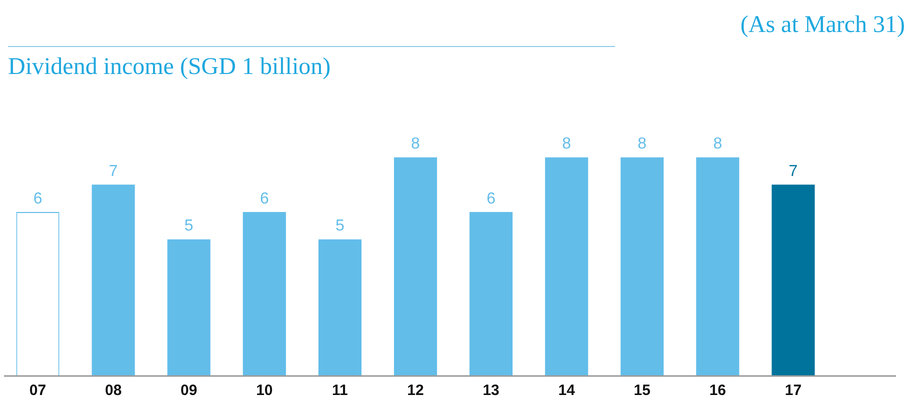  Describe the element at coordinates (415, 391) in the screenshot. I see `x-tick-label: 12` at that location.